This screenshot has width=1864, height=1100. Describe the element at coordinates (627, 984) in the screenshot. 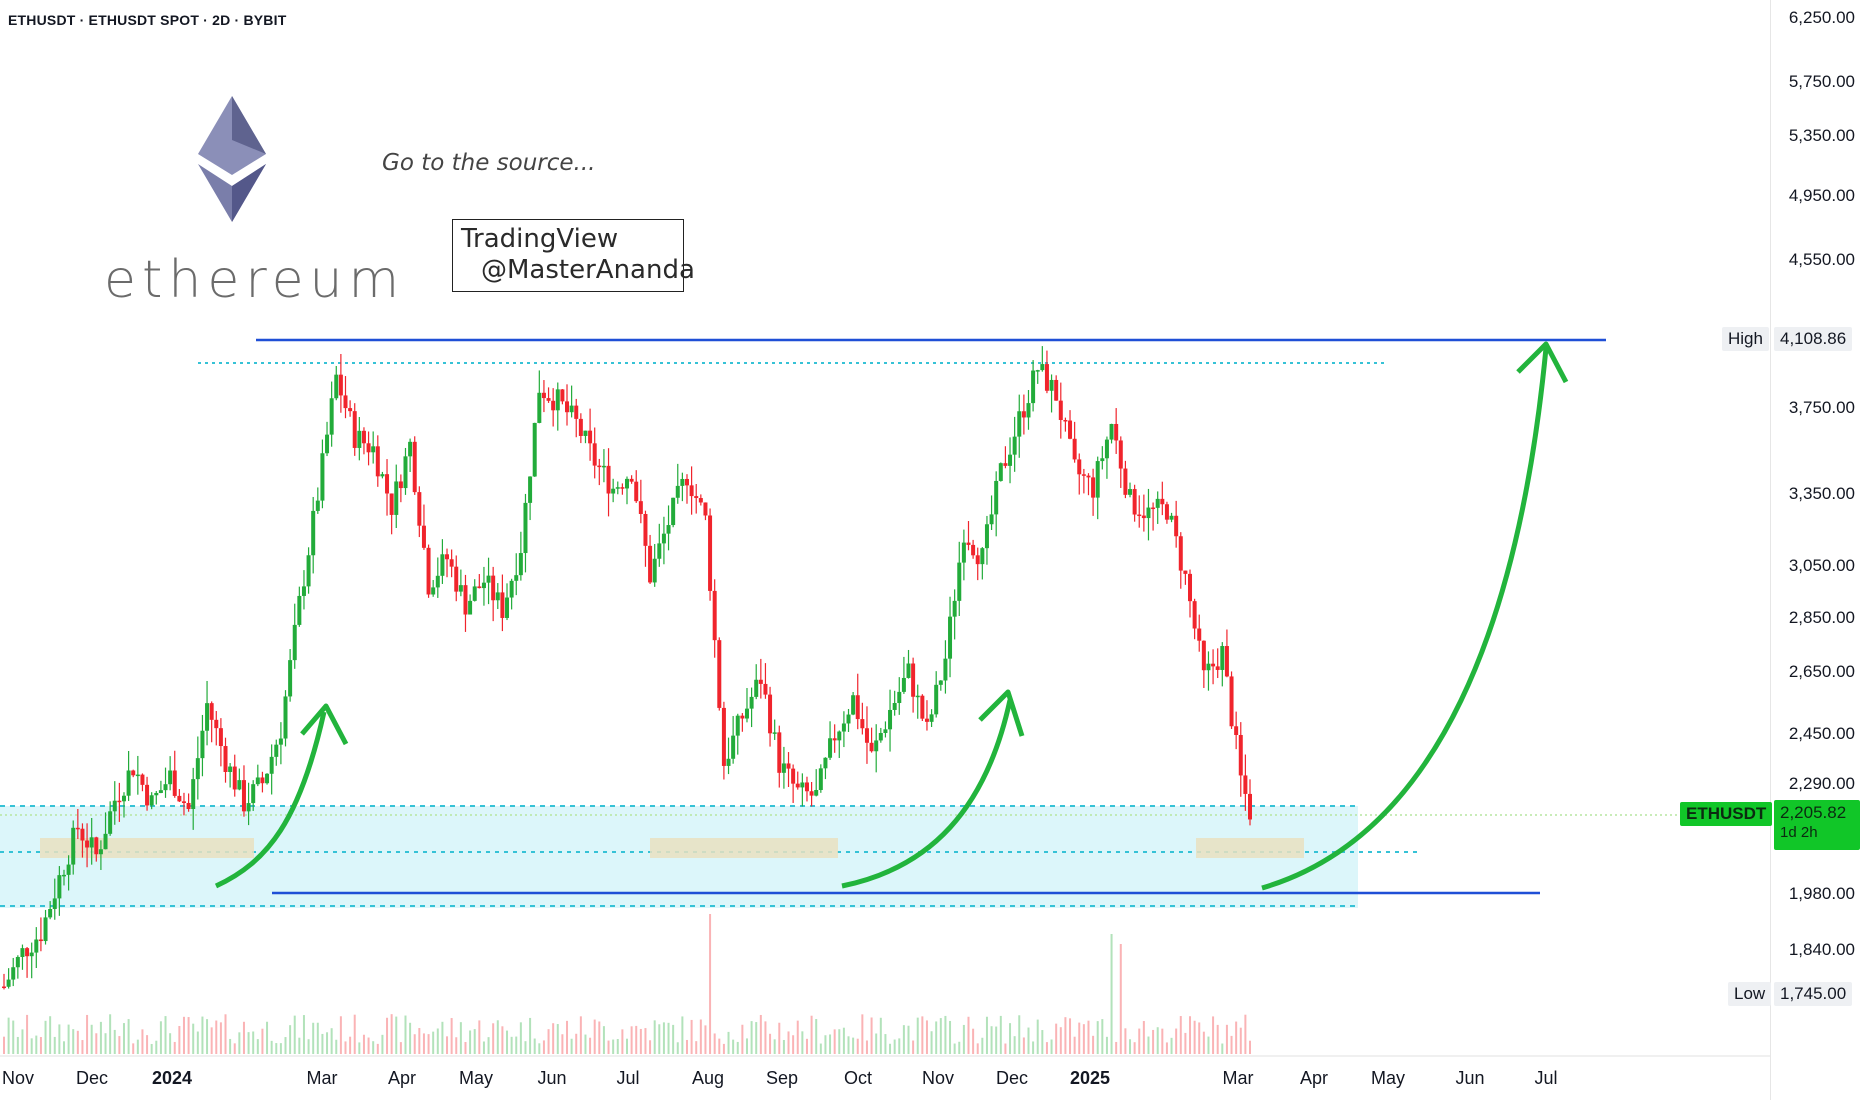

I see `volume-bars` at that location.